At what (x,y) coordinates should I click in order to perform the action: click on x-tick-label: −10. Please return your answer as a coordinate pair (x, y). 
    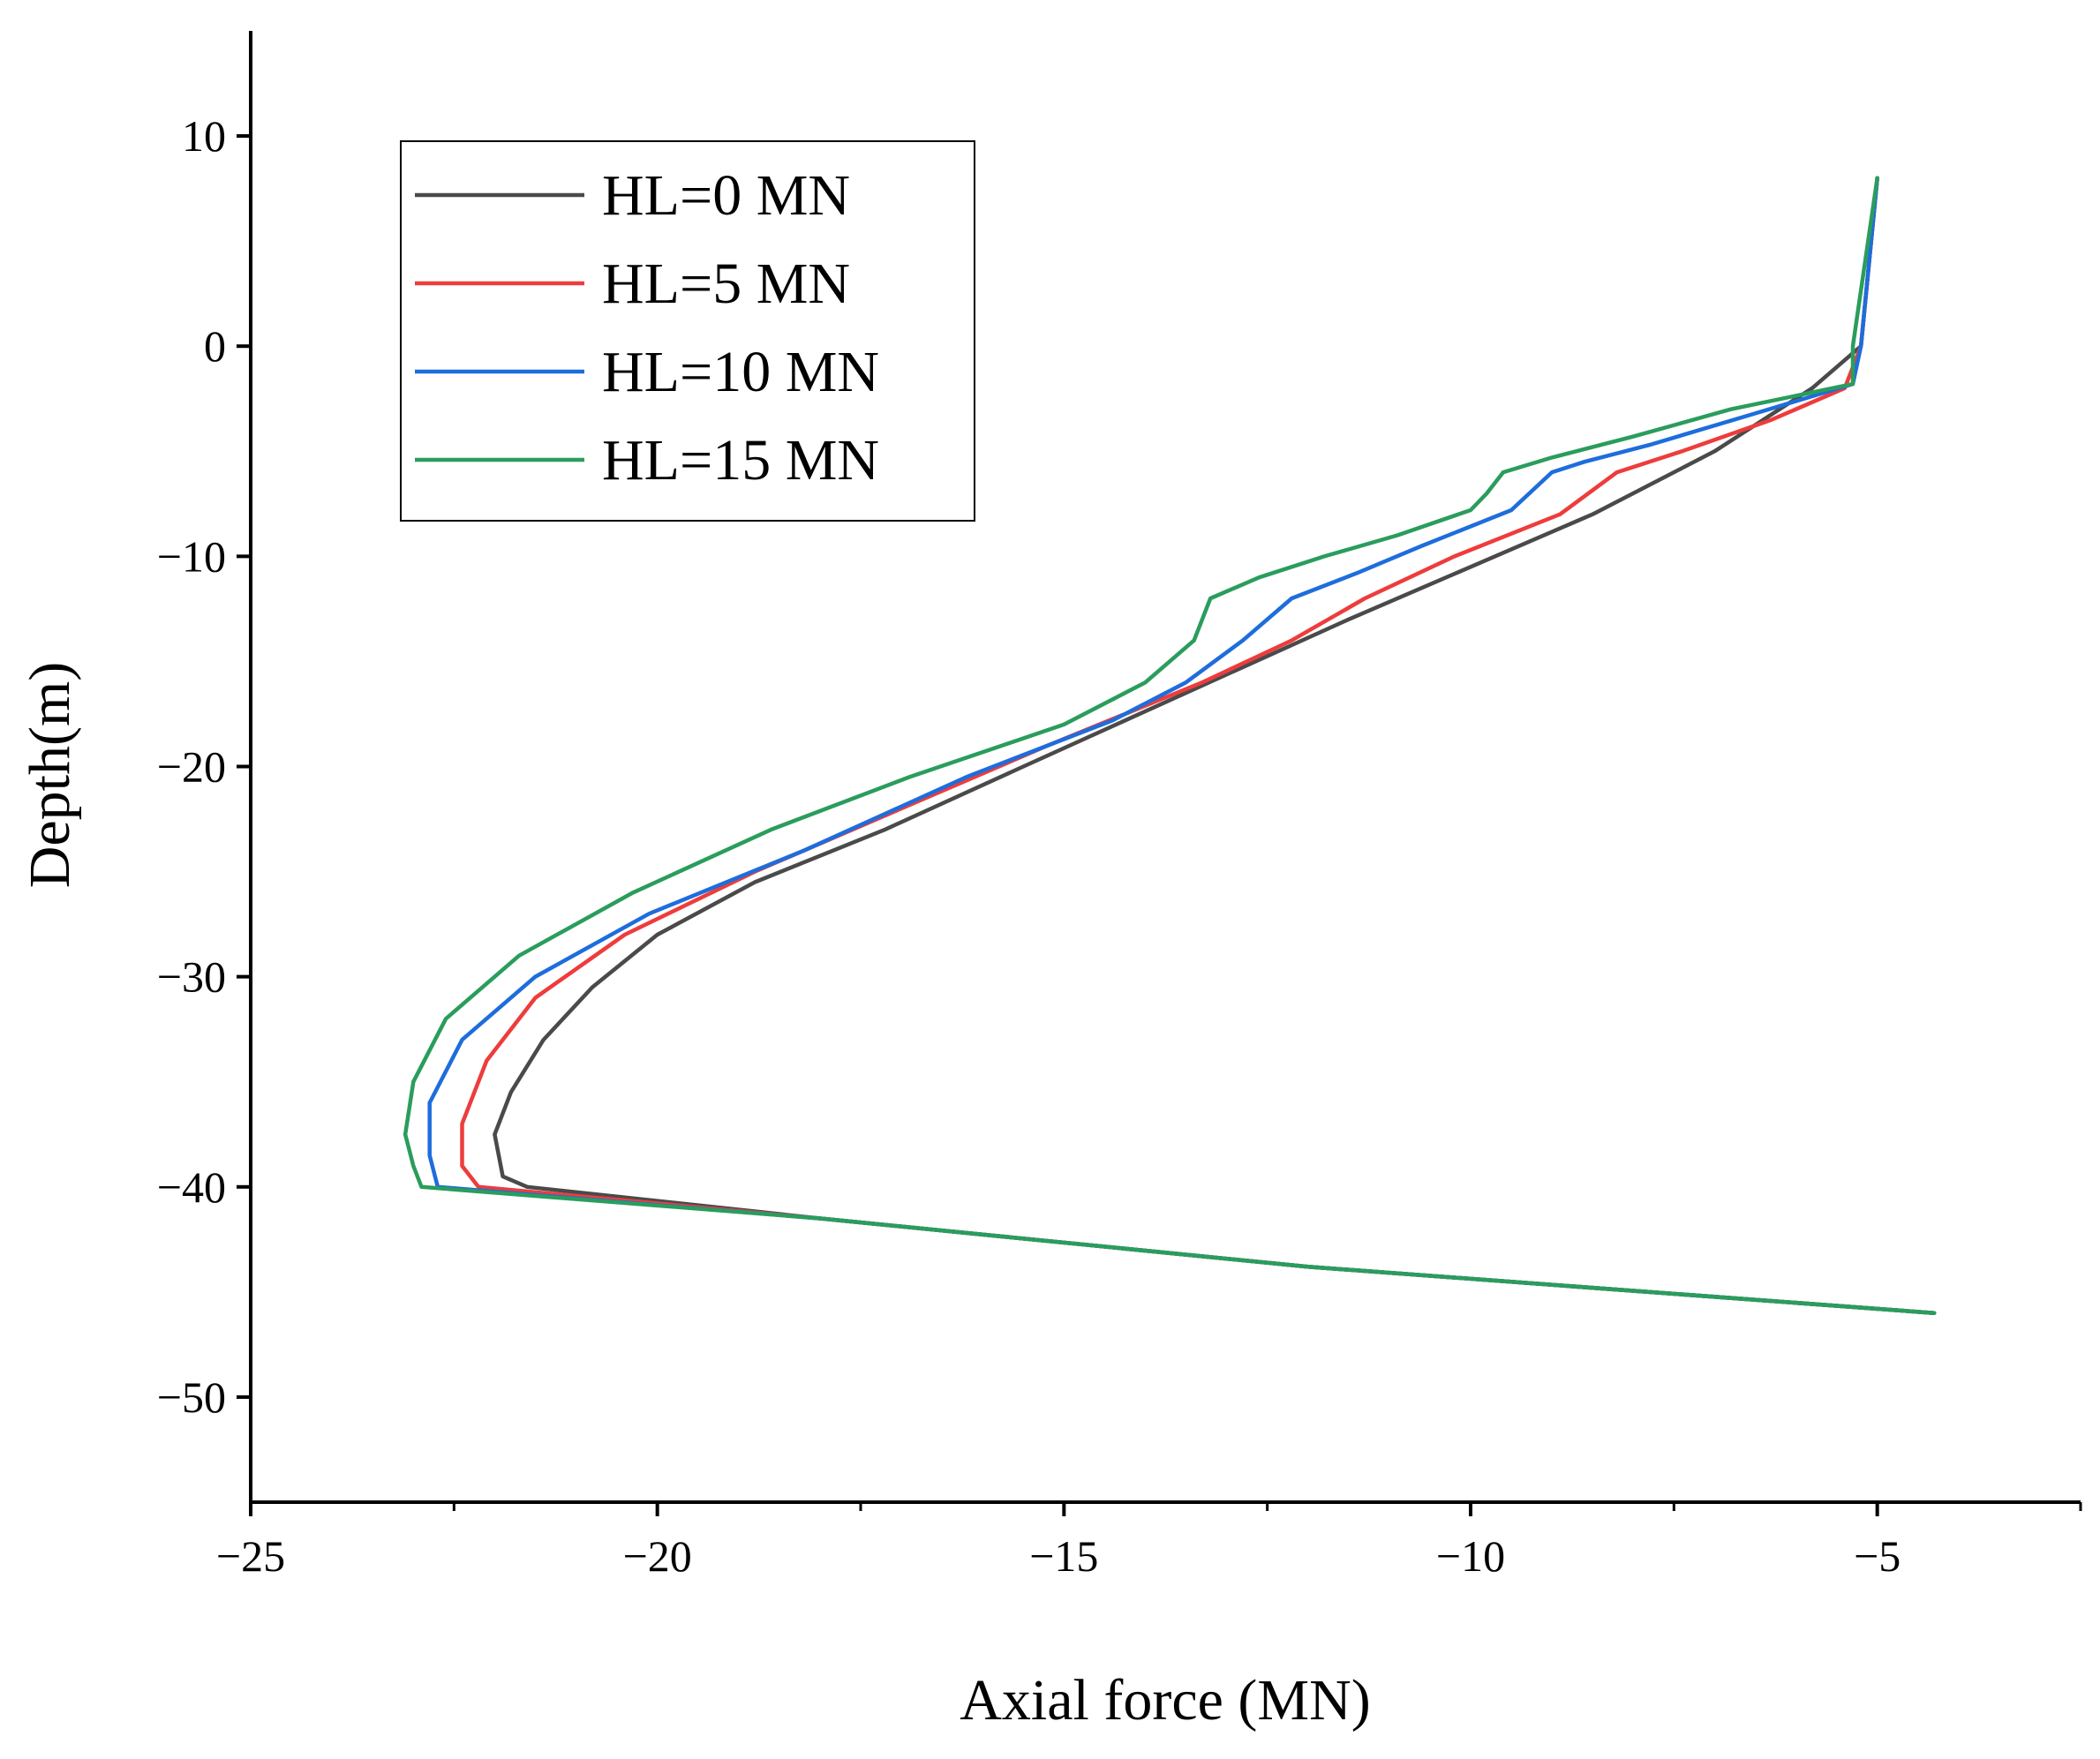
    Looking at the image, I should click on (1470, 1556).